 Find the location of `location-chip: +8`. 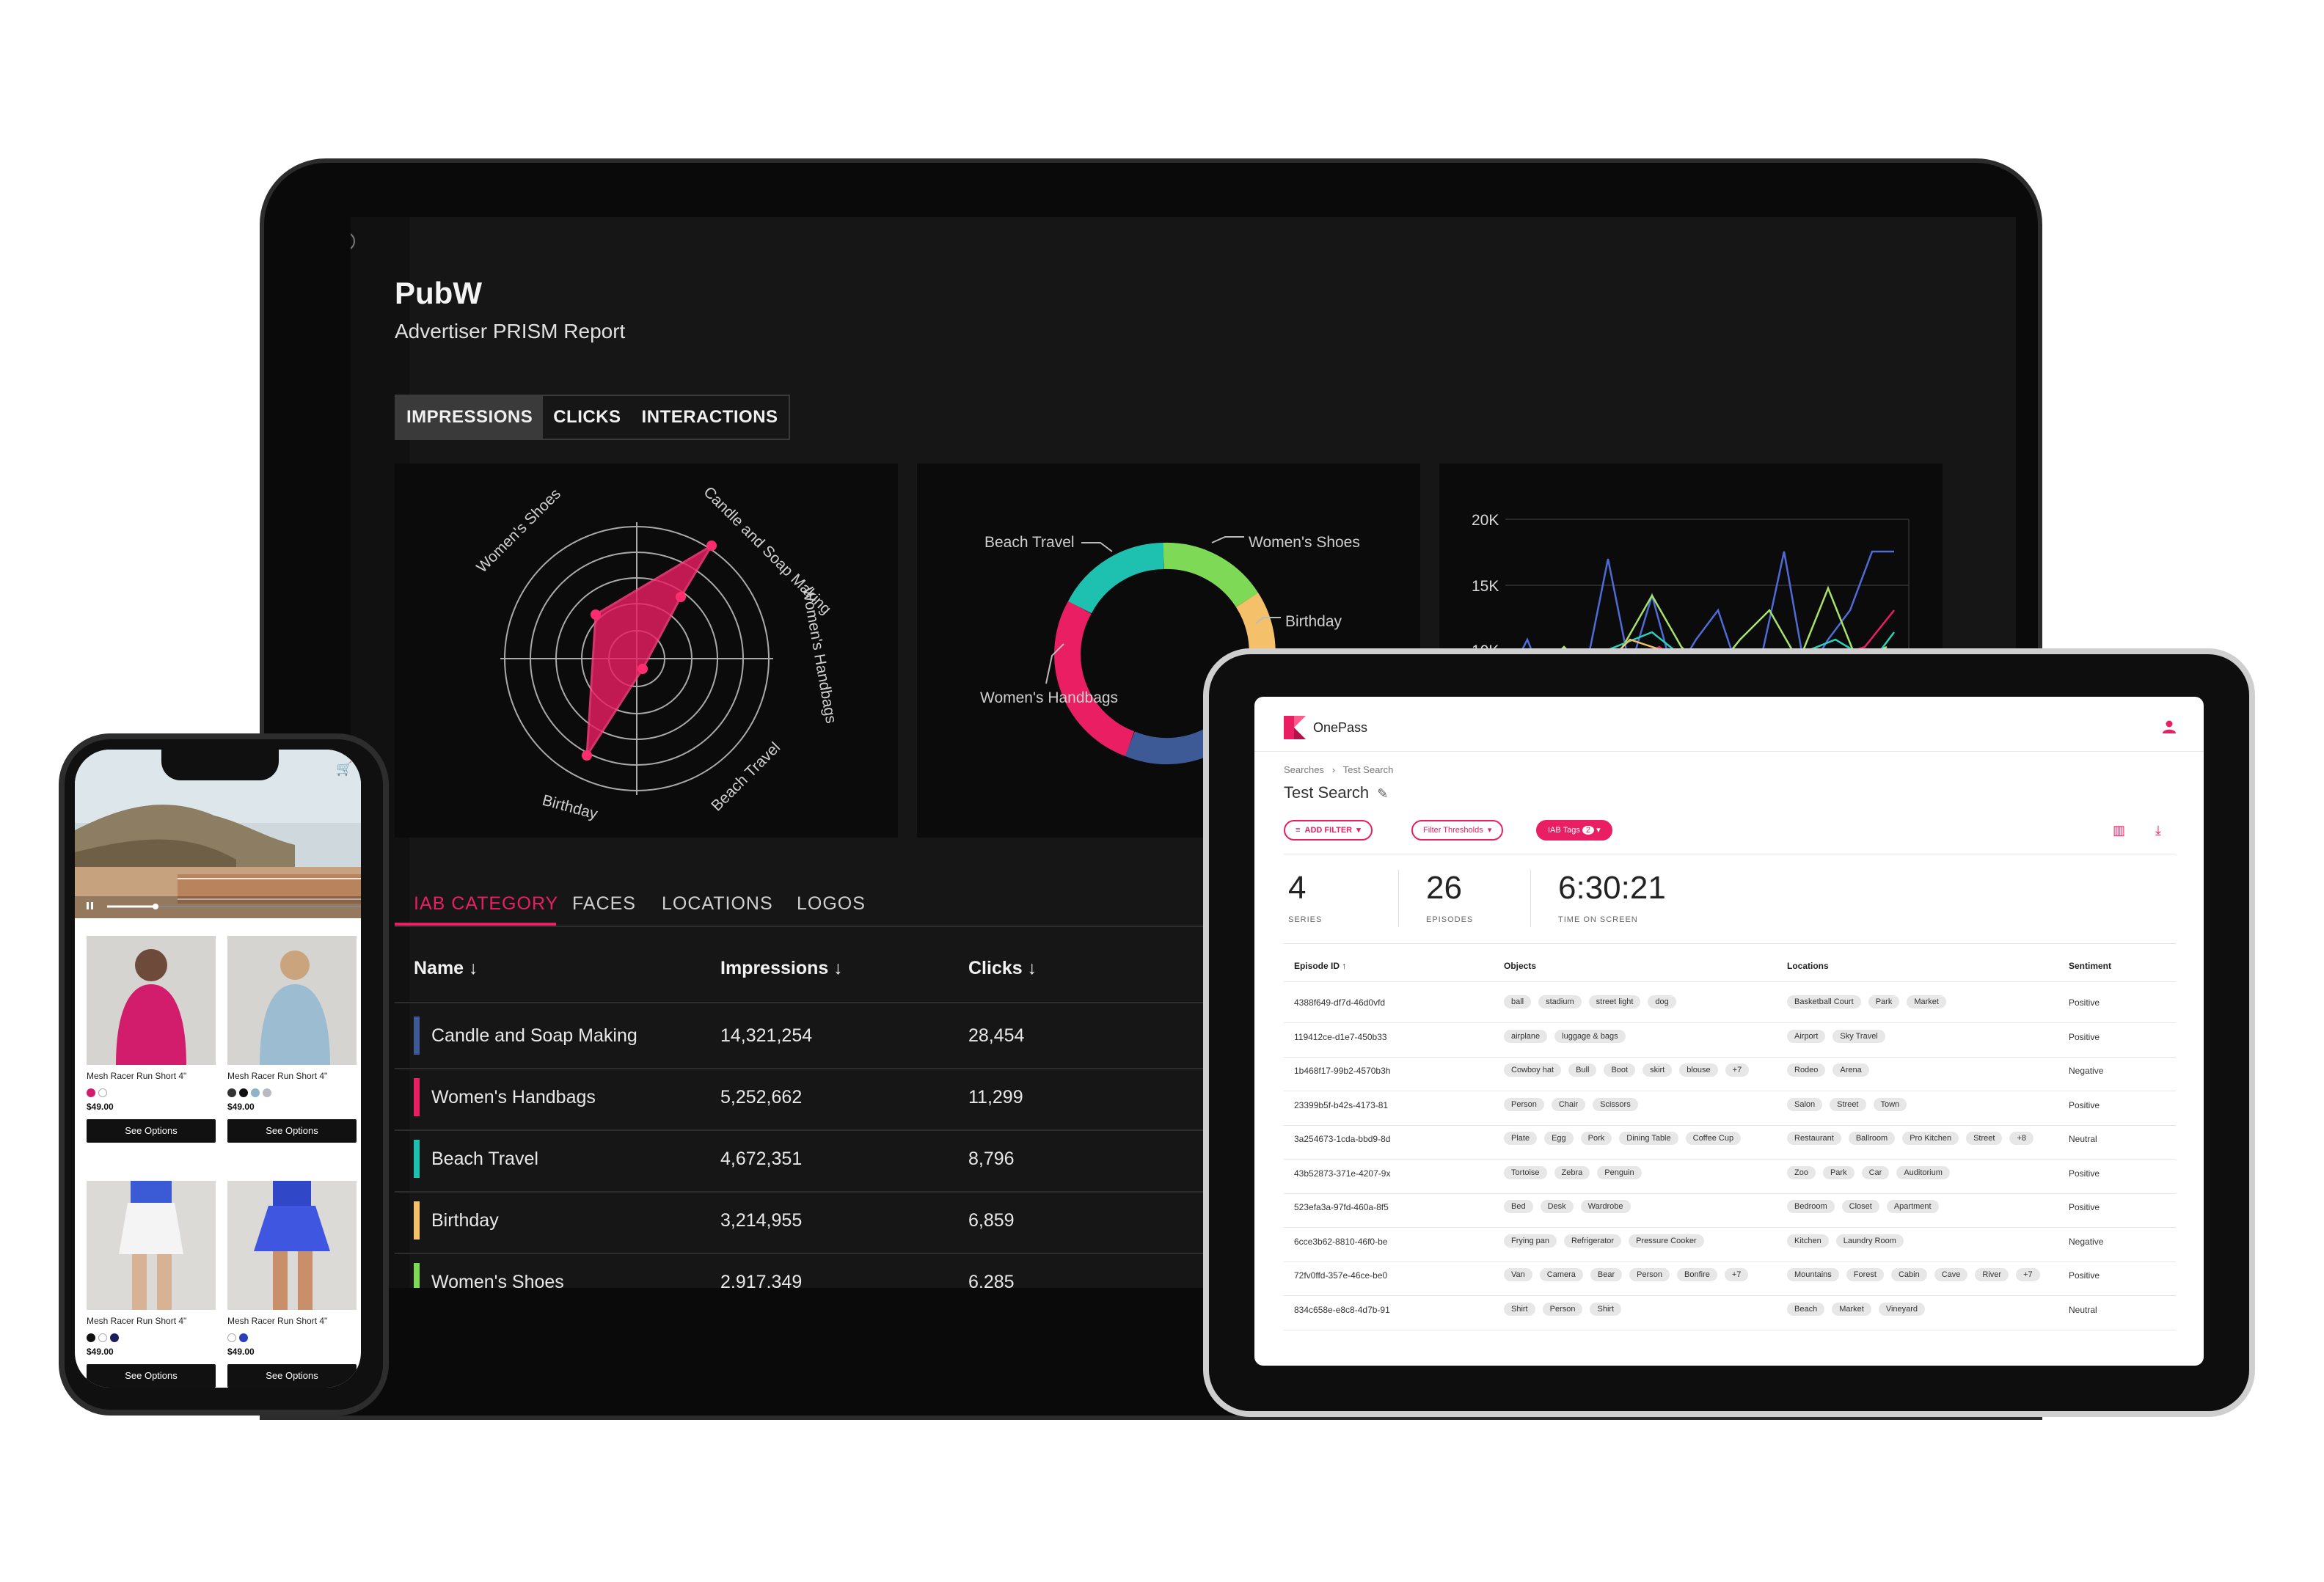

location-chip: +8 is located at coordinates (2021, 1138).